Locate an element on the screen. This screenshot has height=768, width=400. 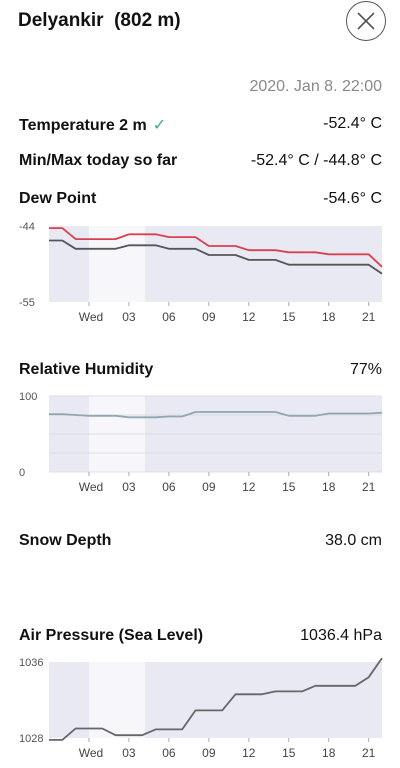
station-elevation: (802 m) is located at coordinates (147, 20).